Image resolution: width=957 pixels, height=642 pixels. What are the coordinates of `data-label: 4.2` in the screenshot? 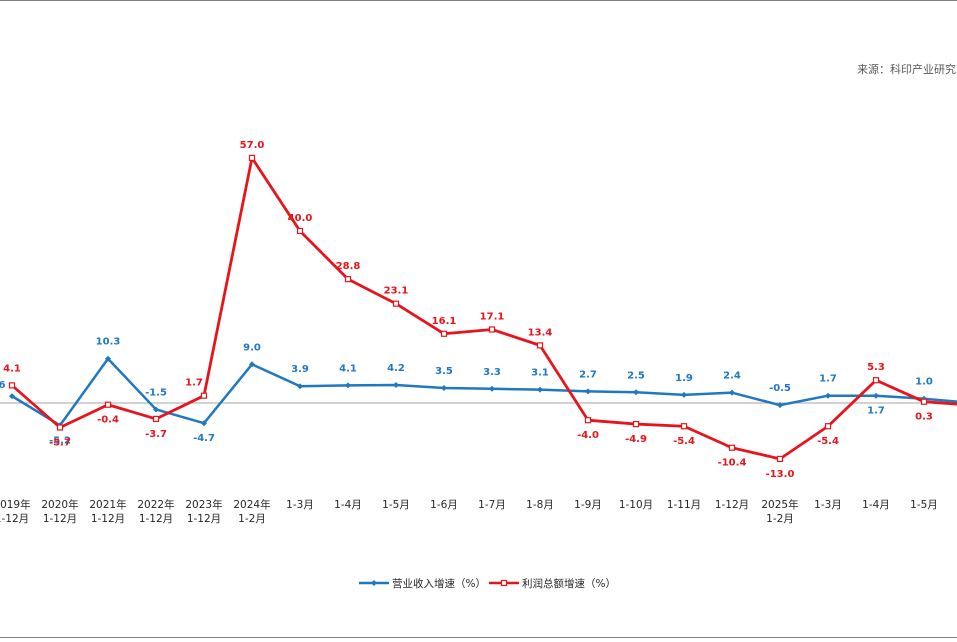 It's located at (396, 368).